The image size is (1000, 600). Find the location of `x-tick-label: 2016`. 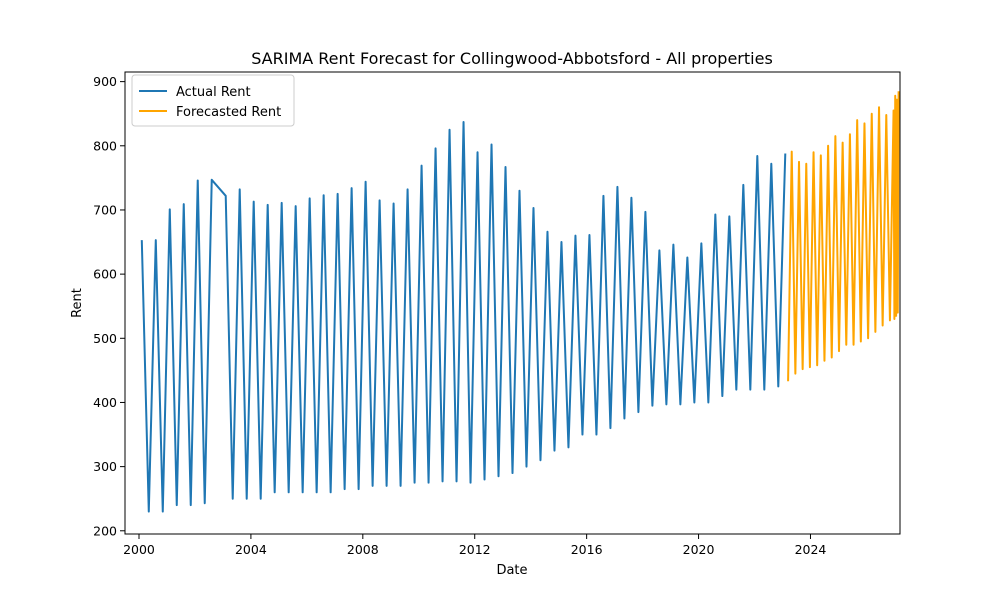

x-tick-label: 2016 is located at coordinates (587, 549).